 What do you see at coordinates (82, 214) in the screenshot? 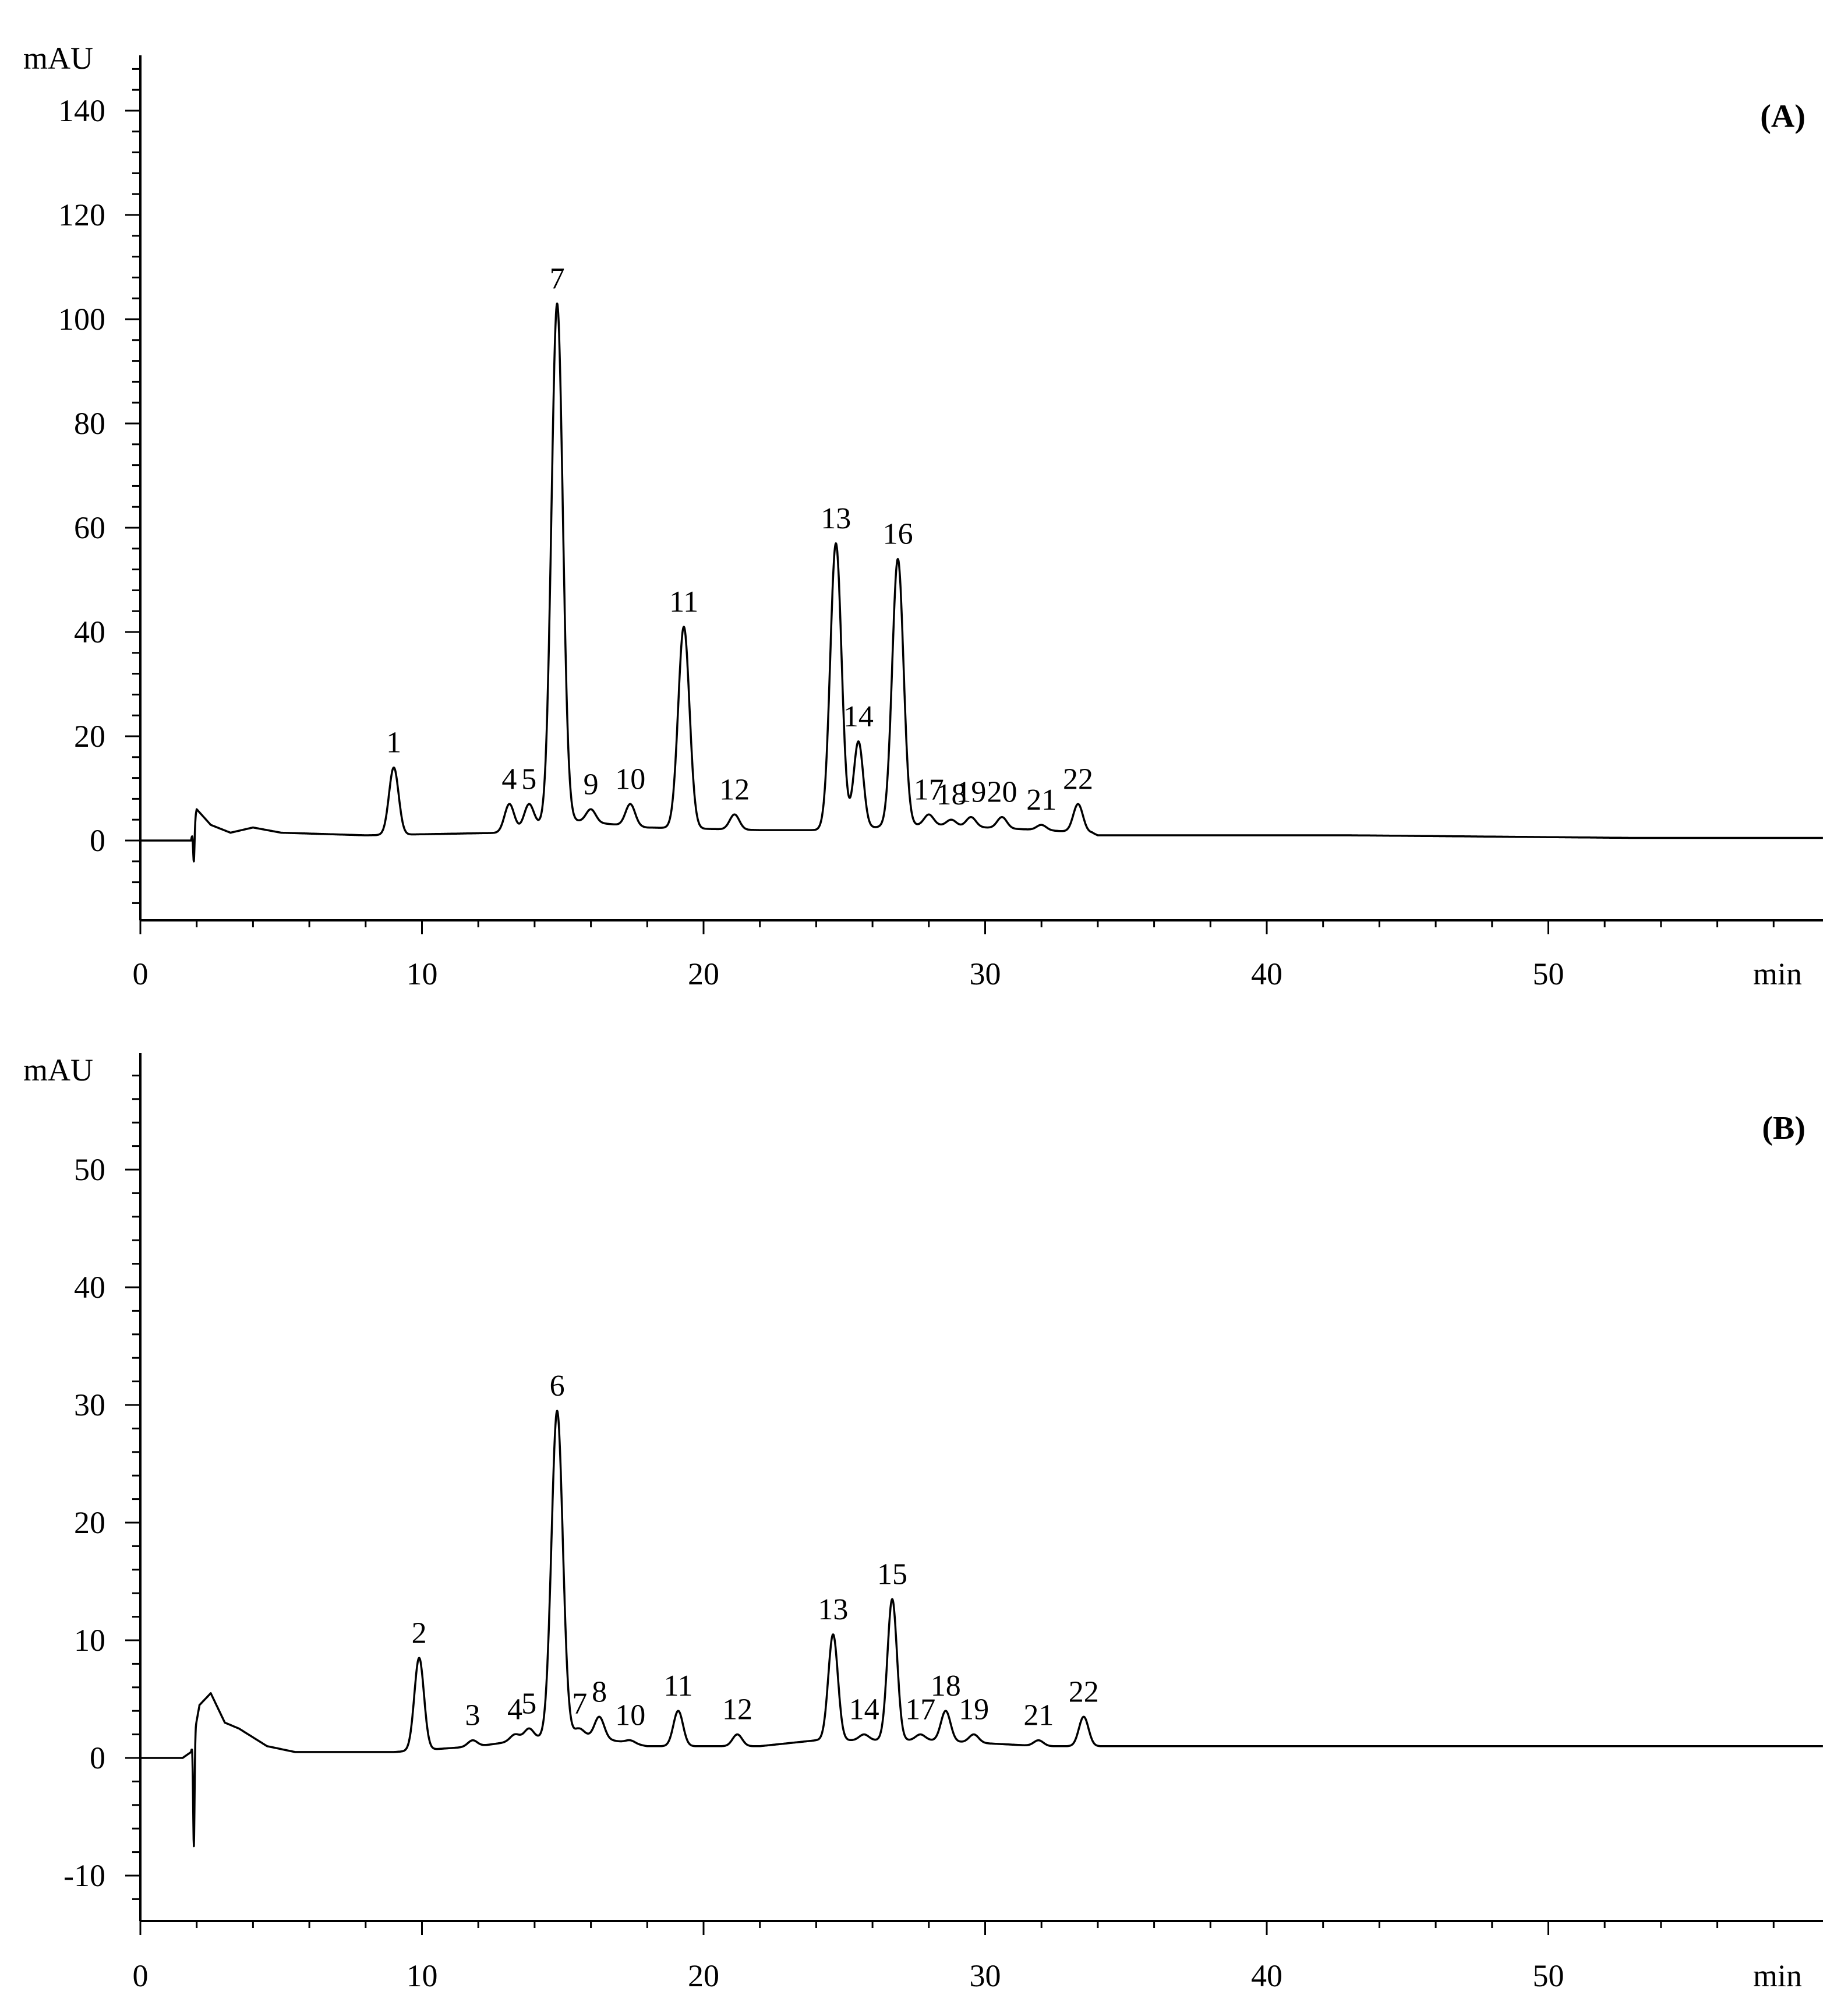
I see `y-tick-label: 120` at bounding box center [82, 214].